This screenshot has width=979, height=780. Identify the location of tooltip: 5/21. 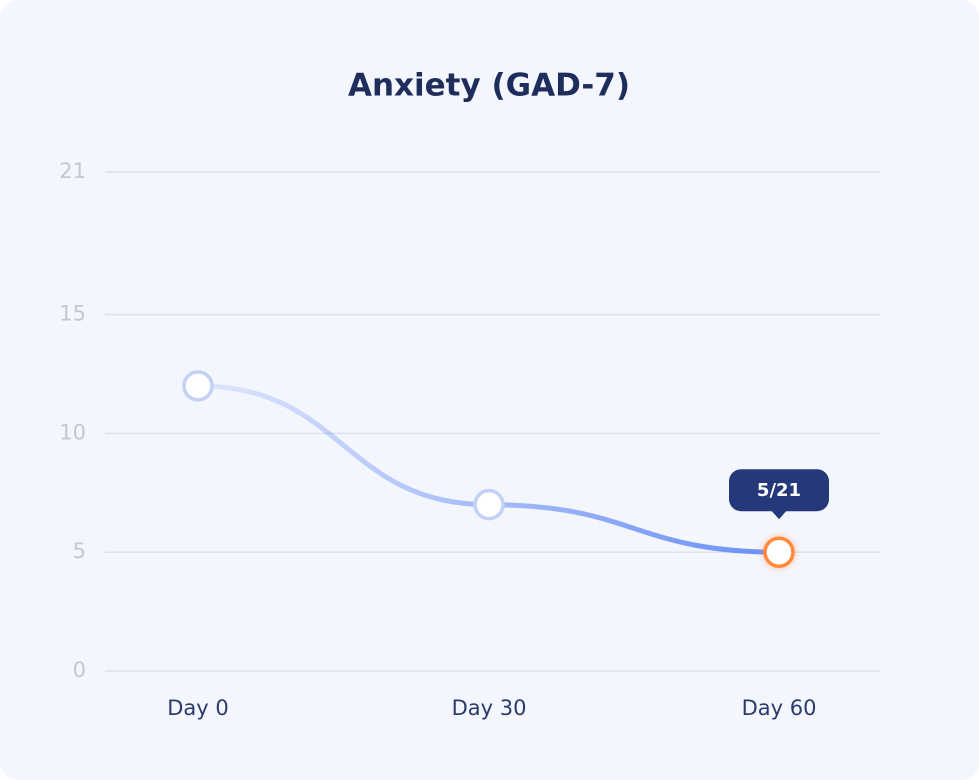
(779, 494).